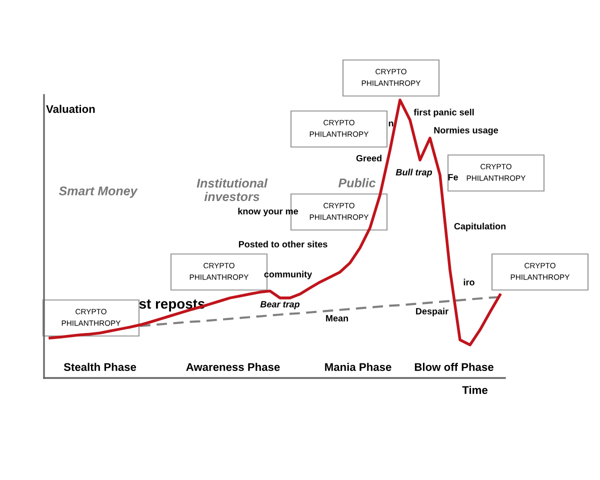 The image size is (600, 480). I want to click on annotation: community, so click(288, 275).